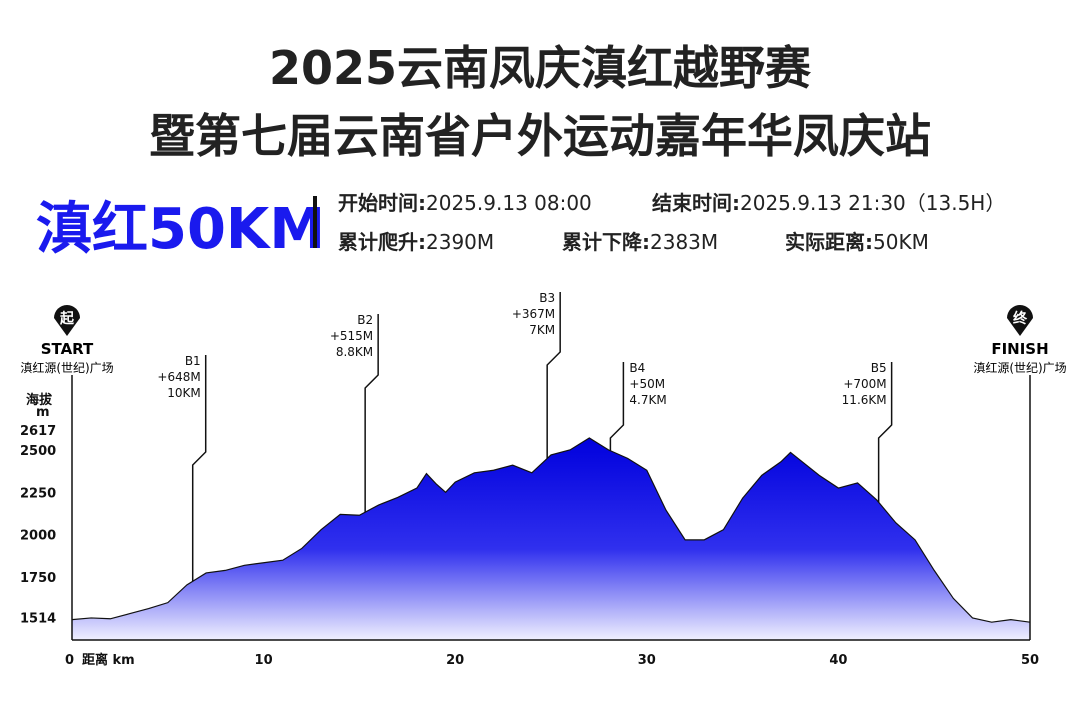 The image size is (1080, 702). I want to click on y-tick-label: 2500, so click(38, 451).